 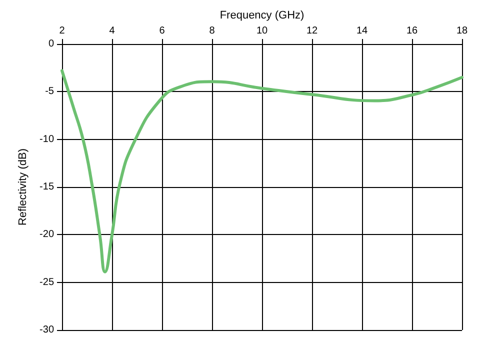 I want to click on x-tick-label: 10, so click(x=262, y=31).